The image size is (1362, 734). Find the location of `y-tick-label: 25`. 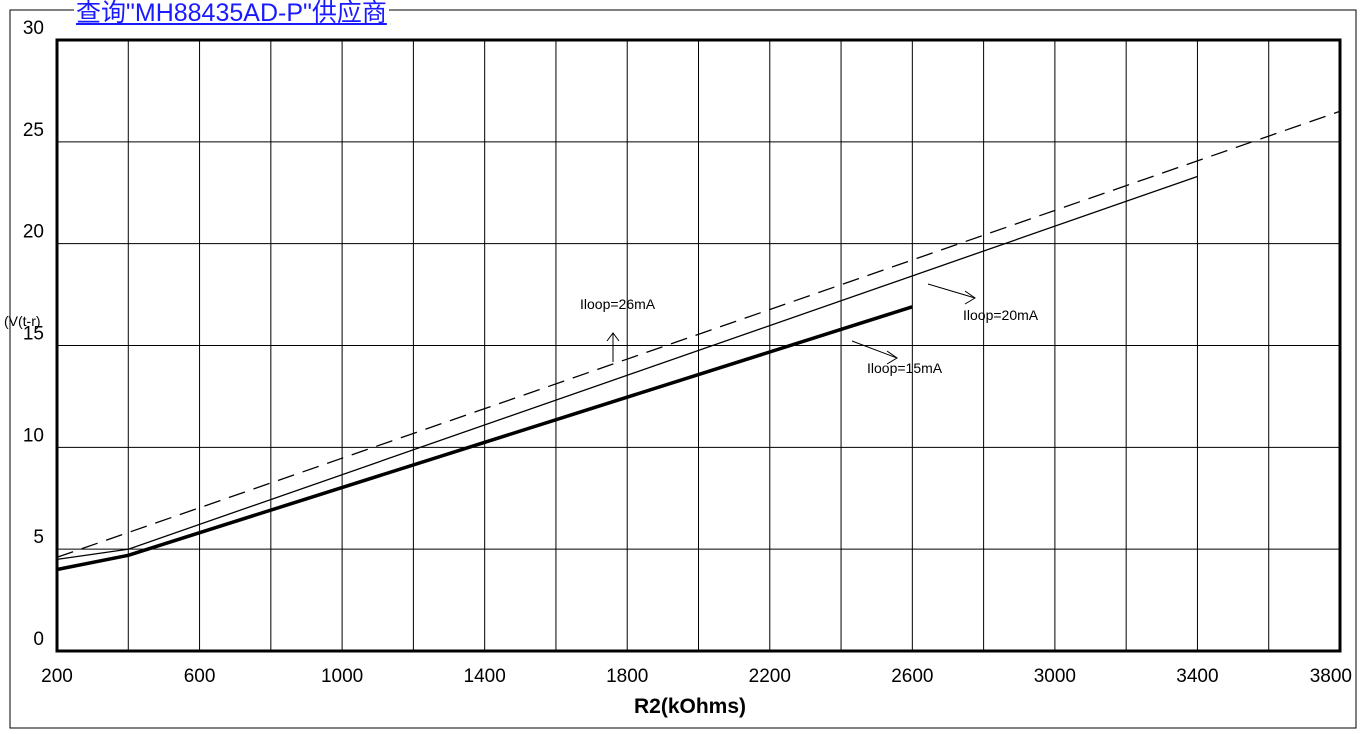

y-tick-label: 25 is located at coordinates (33, 130).